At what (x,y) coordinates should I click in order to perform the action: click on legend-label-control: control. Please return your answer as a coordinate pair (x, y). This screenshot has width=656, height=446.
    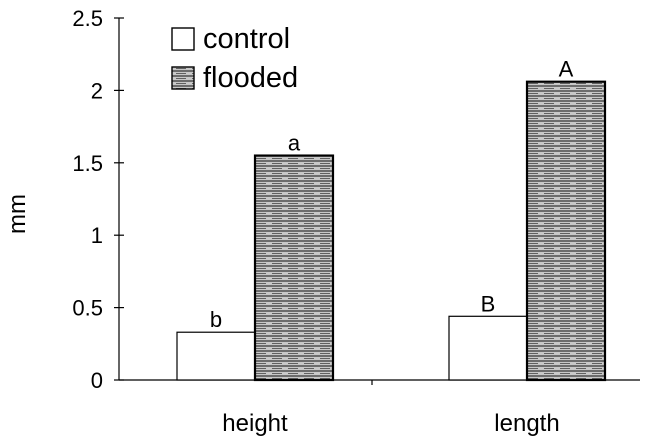
    Looking at the image, I should click on (246, 39).